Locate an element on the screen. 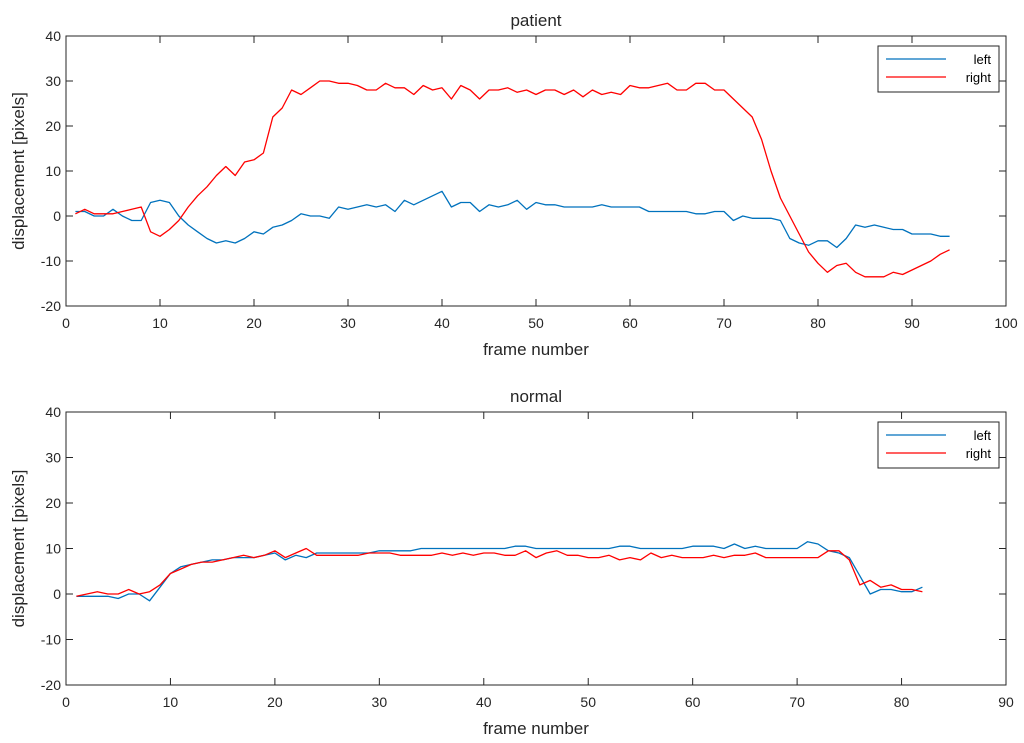  chart-title: normal is located at coordinates (536, 396).